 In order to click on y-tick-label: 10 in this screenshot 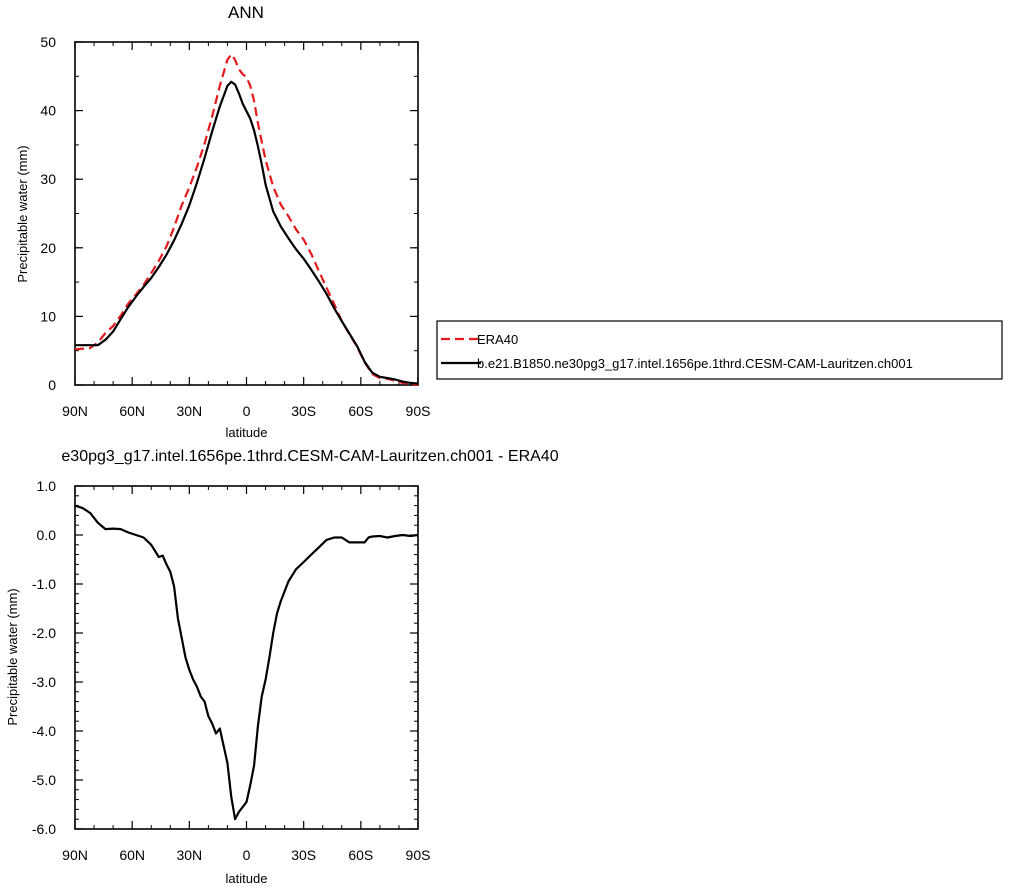, I will do `click(48, 316)`.